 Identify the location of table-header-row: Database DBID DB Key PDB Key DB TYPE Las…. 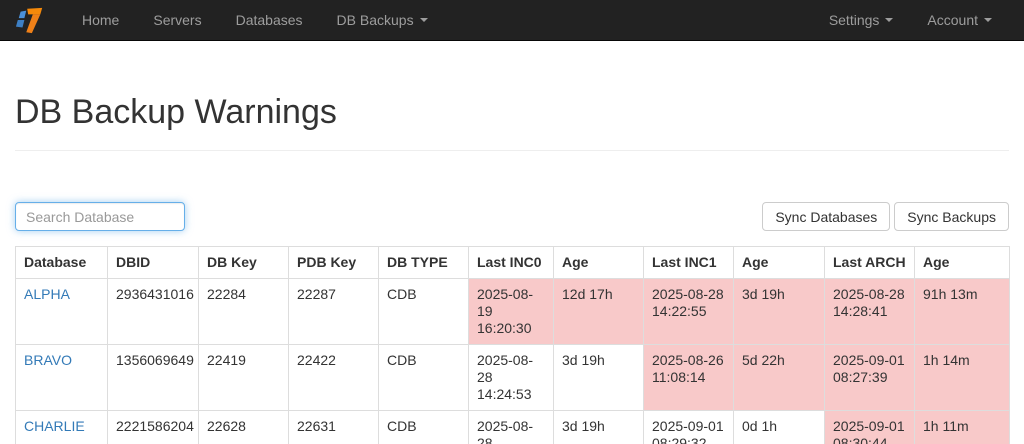
(512, 262).